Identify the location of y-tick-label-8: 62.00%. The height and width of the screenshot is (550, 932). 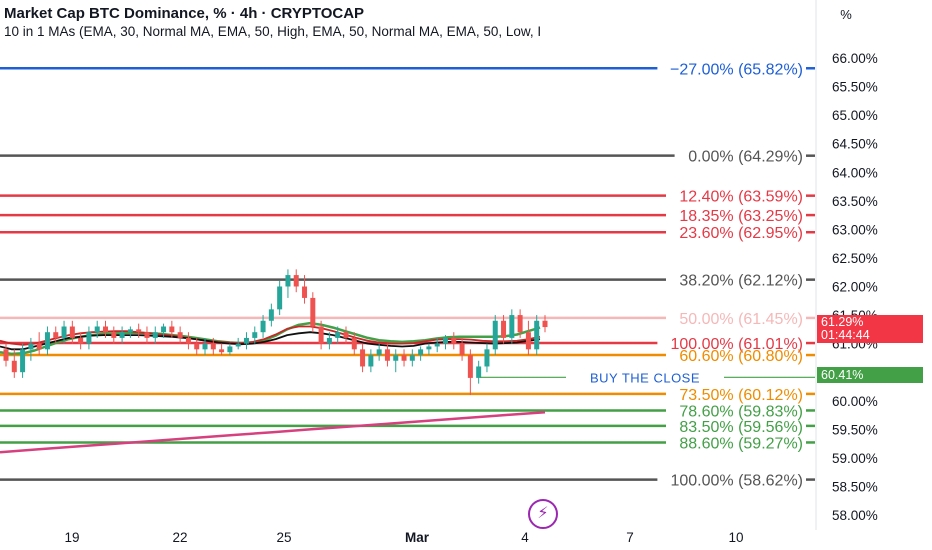
(855, 287).